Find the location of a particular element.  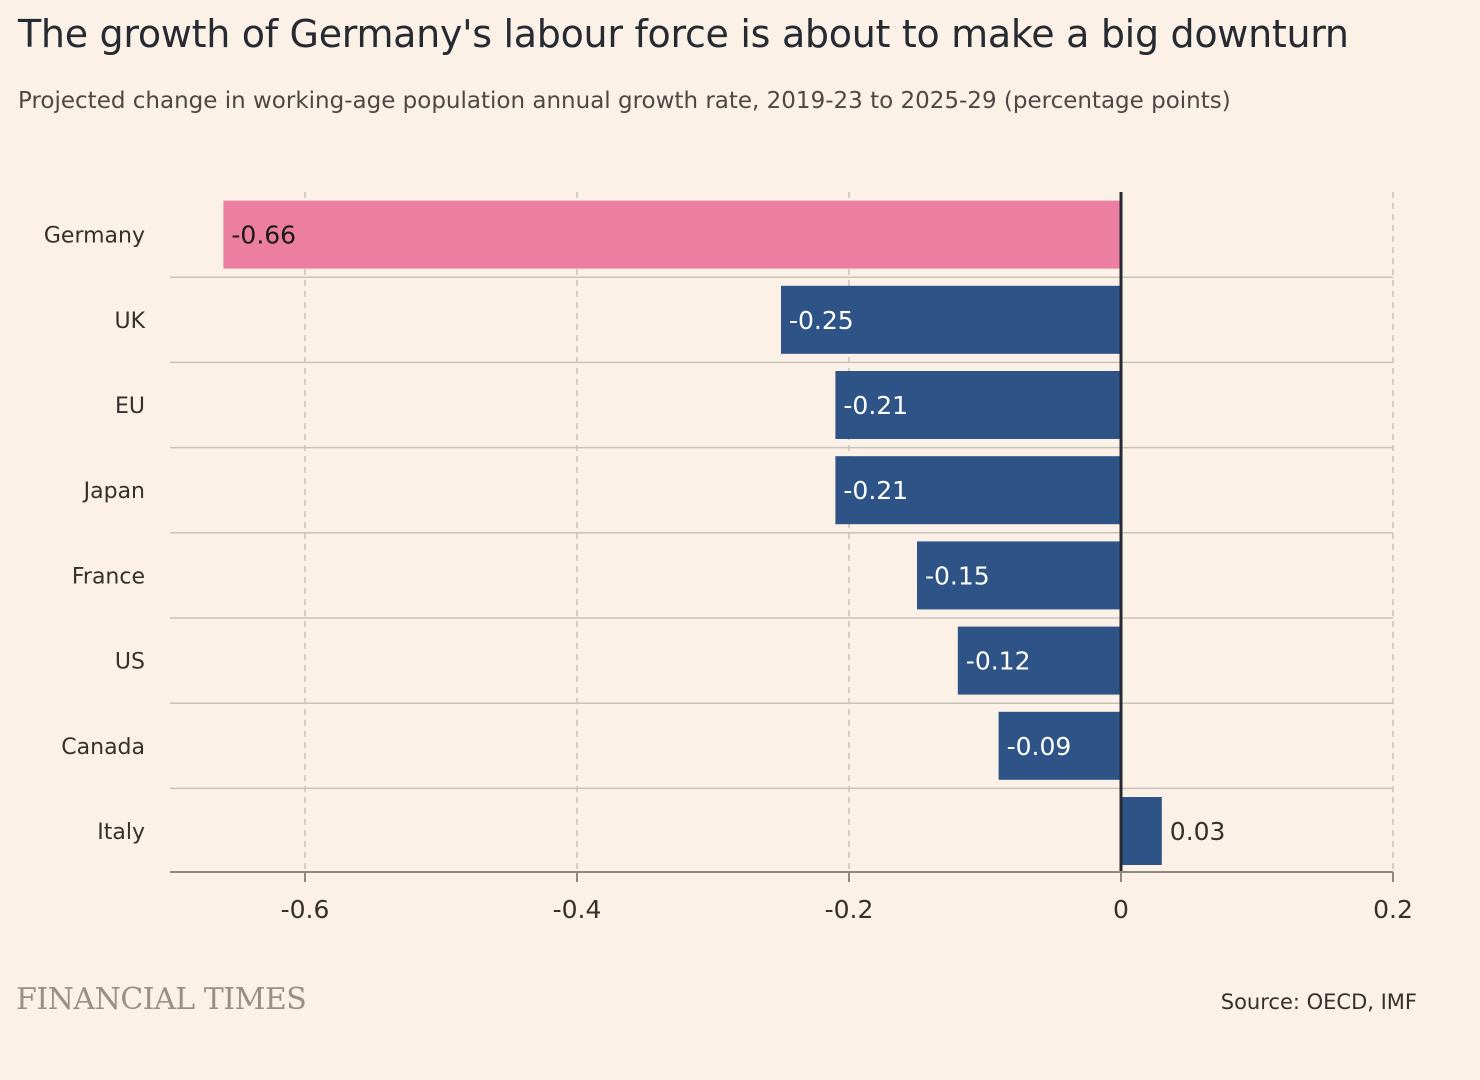

brand-logo: FINANCIAL TIMES is located at coordinates (161, 999).